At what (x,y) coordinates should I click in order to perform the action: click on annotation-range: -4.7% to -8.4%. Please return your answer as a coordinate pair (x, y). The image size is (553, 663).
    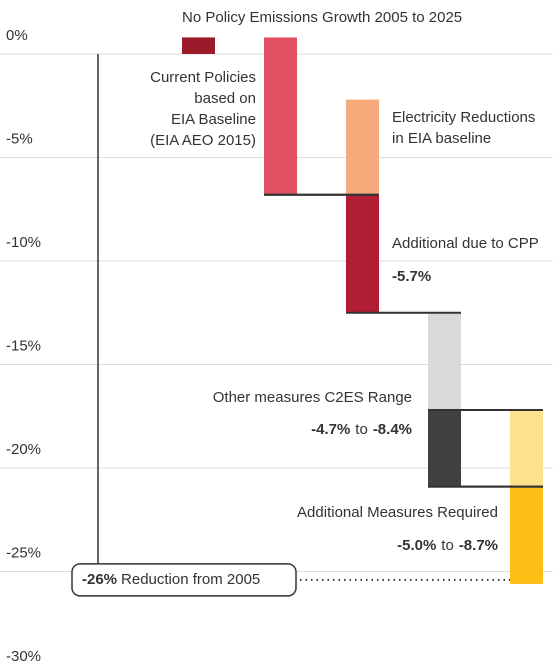
    Looking at the image, I should click on (361, 429).